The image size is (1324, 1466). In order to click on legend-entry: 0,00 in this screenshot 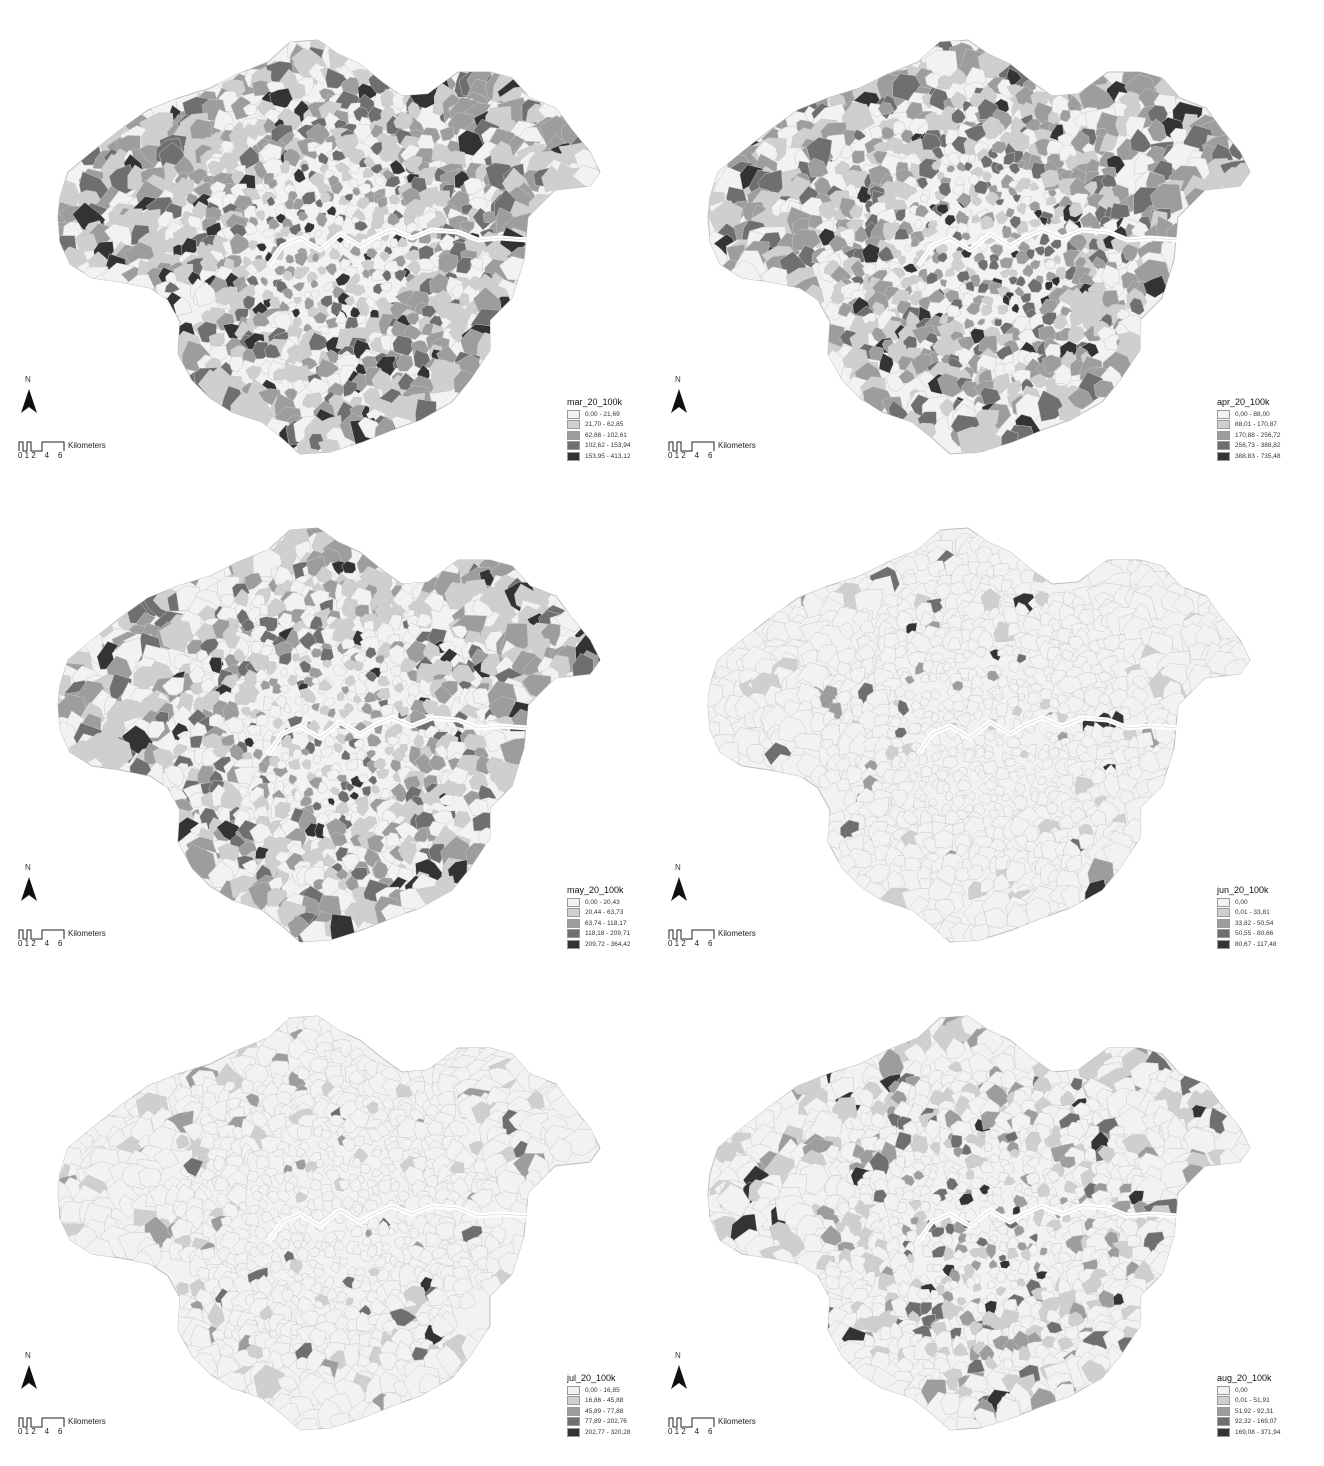, I will do `click(1262, 902)`.